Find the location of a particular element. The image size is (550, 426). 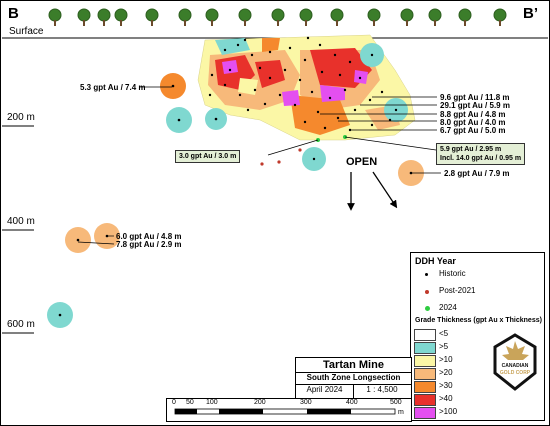

legend-grade-title: Grade Thickness (gpt Au x Thickness) is located at coordinates (478, 320).